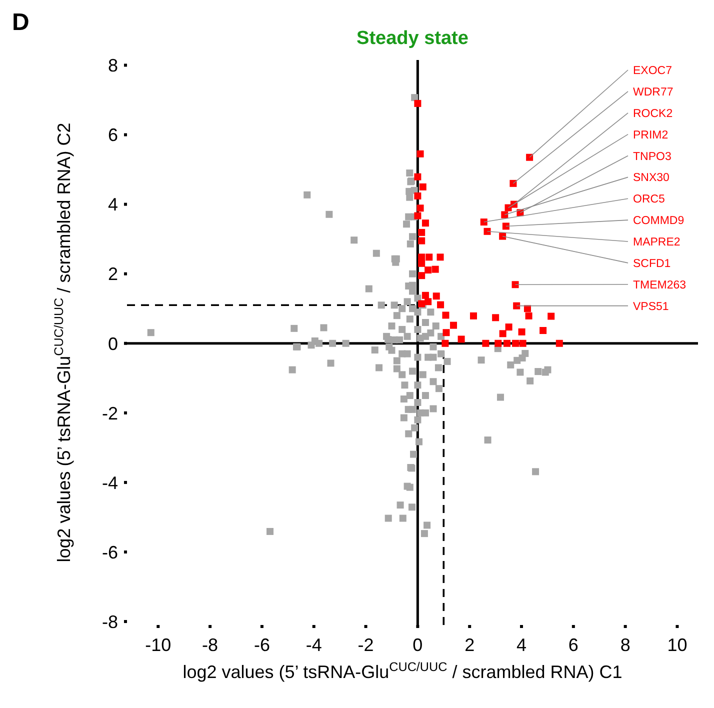  What do you see at coordinates (651, 306) in the screenshot?
I see `annotation: VPS51` at bounding box center [651, 306].